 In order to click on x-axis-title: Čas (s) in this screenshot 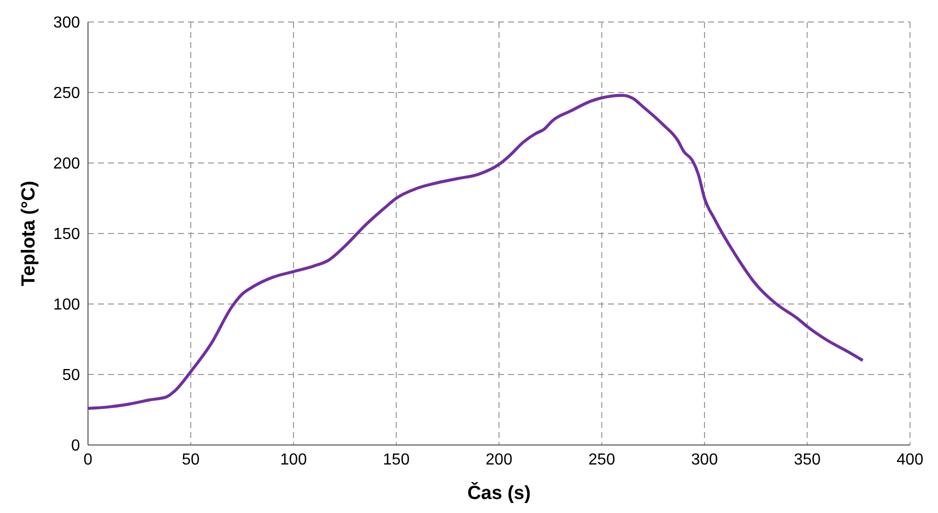, I will do `click(499, 492)`.